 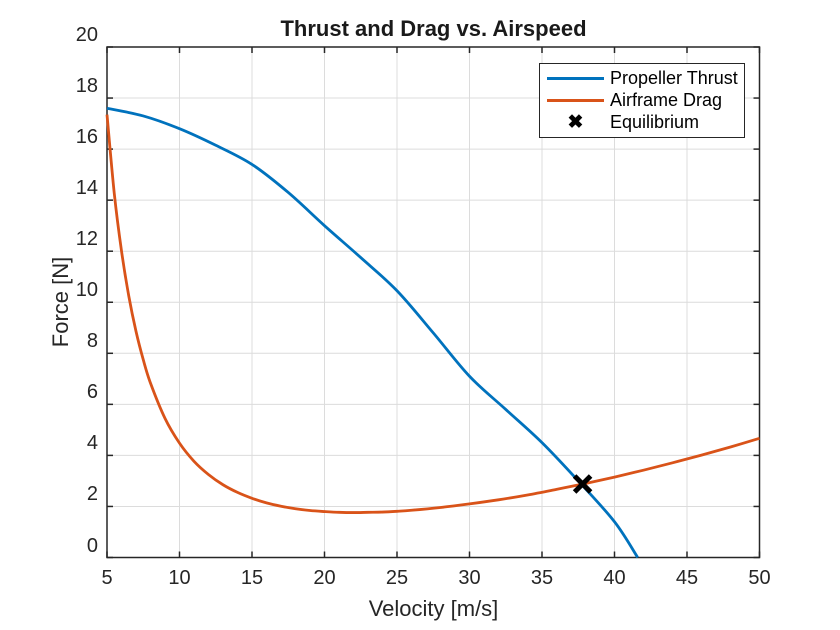 I want to click on x-tick-label: 5, so click(x=107, y=578).